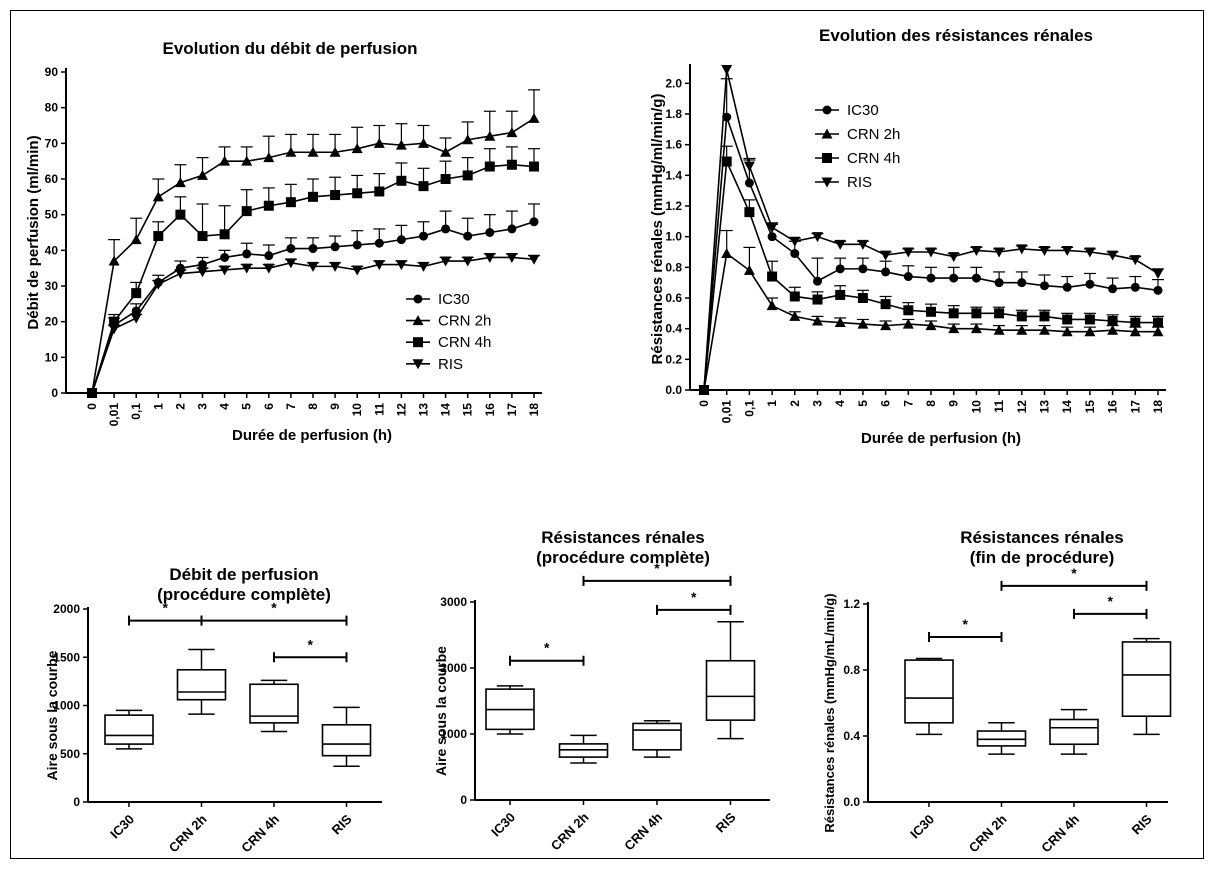  Describe the element at coordinates (247, 406) in the screenshot. I see `x-tick-label: 5` at that location.